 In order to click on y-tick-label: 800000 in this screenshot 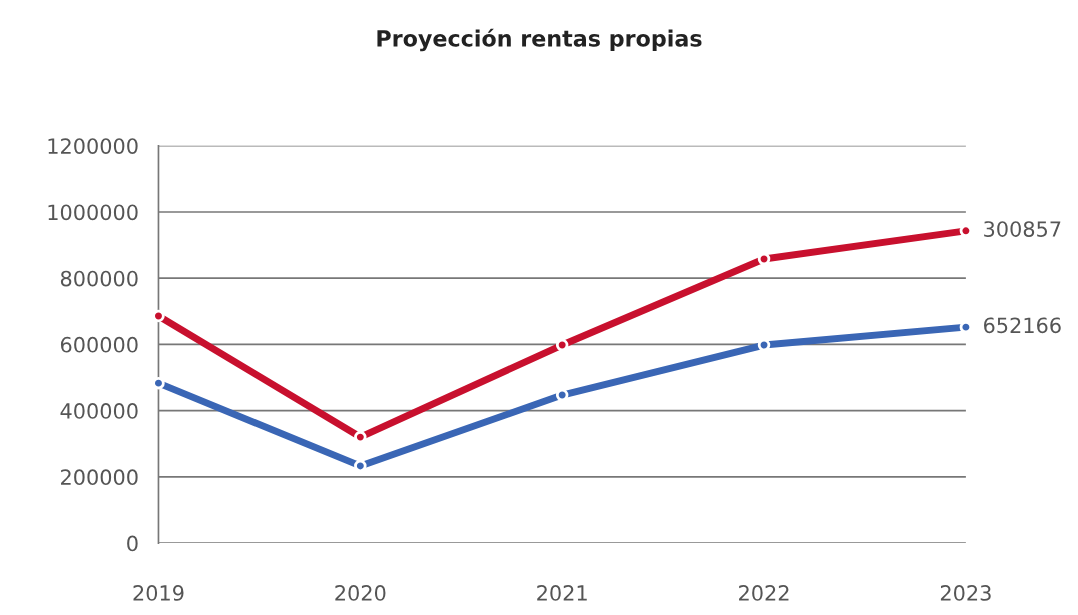, I will do `click(99, 278)`.